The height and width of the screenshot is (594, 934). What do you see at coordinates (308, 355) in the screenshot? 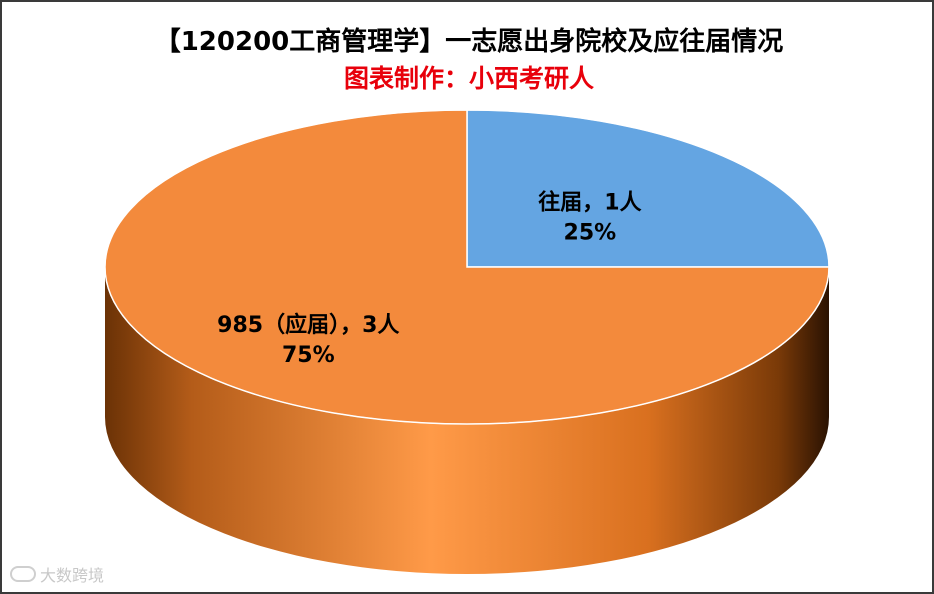
I see `slice-percent-1: 75%` at bounding box center [308, 355].